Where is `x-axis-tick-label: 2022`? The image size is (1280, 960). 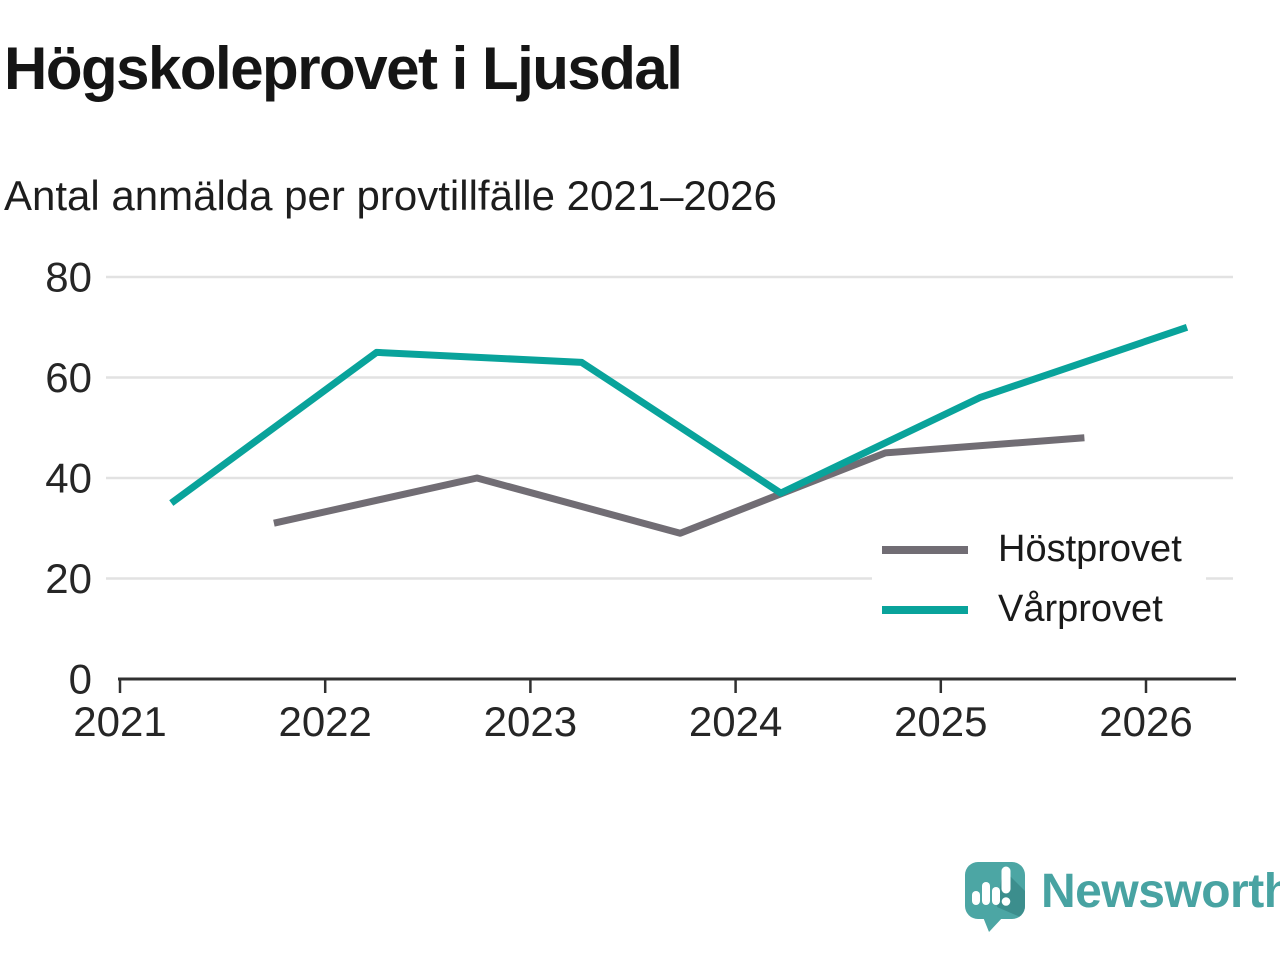
x-axis-tick-label: 2022 is located at coordinates (324, 721).